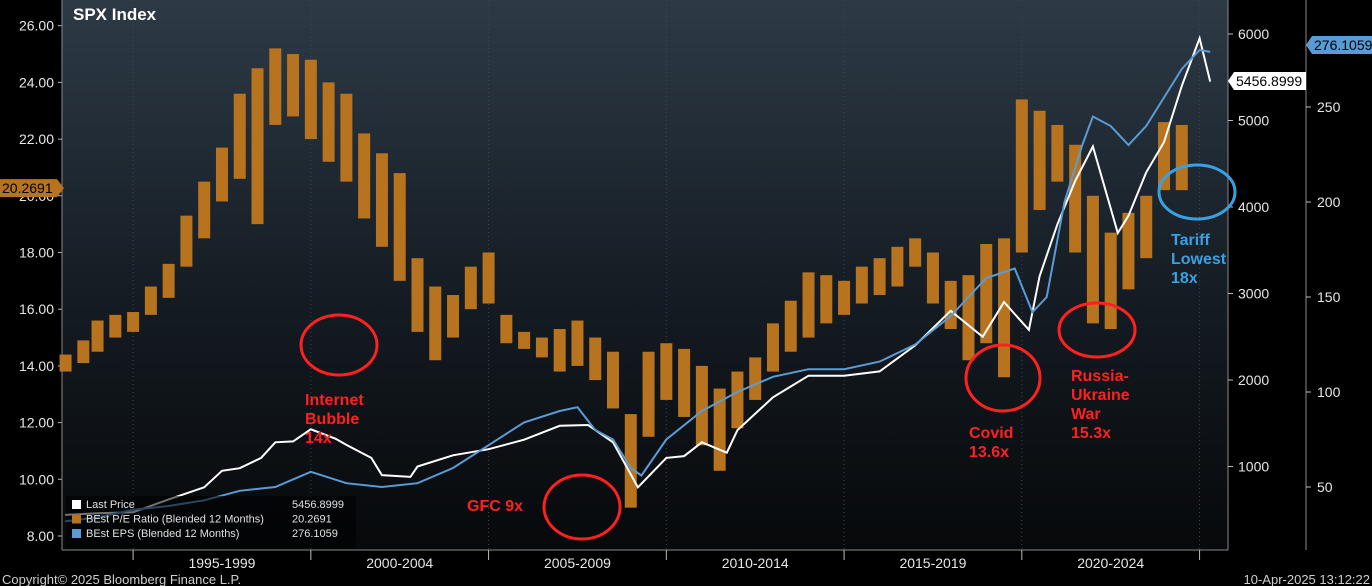 This screenshot has height=586, width=1372. What do you see at coordinates (318, 438) in the screenshot?
I see `annotation-text: 14x` at bounding box center [318, 438].